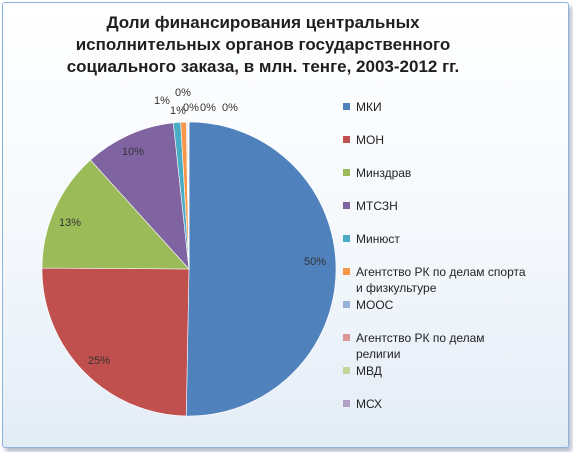 The height and width of the screenshot is (452, 573). What do you see at coordinates (178, 111) in the screenshot?
I see `data-label-6: 1%` at bounding box center [178, 111].